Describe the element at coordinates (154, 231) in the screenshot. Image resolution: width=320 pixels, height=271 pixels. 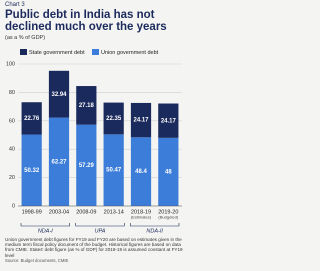
I see `period-label: NDA-II` at that location.